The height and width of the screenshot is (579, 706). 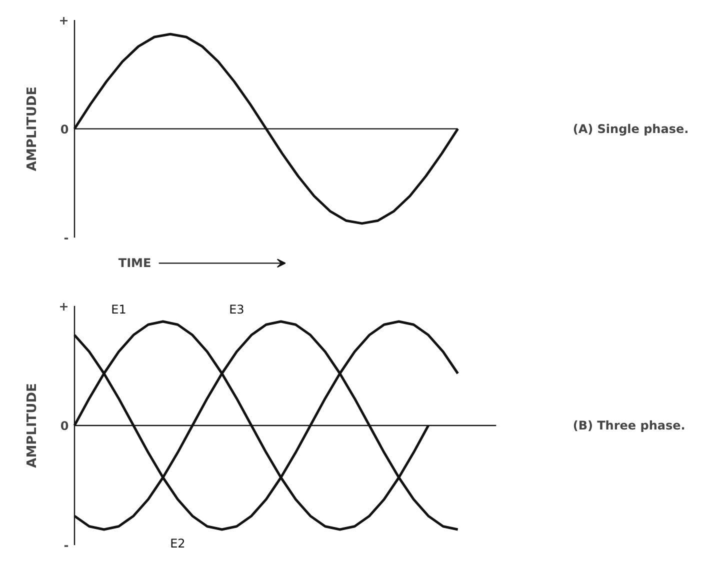 I want to click on series-label: E1, so click(x=118, y=309).